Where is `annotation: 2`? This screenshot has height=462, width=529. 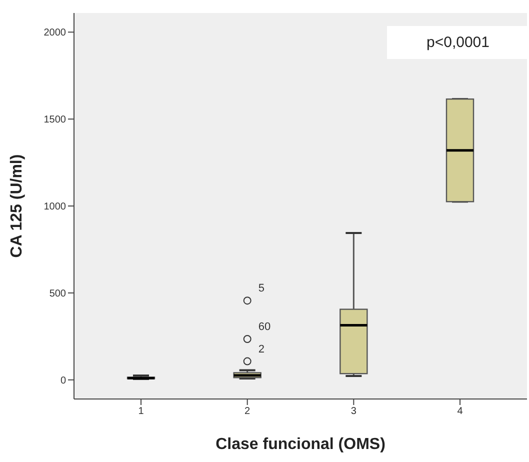 annotation: 2 is located at coordinates (261, 349).